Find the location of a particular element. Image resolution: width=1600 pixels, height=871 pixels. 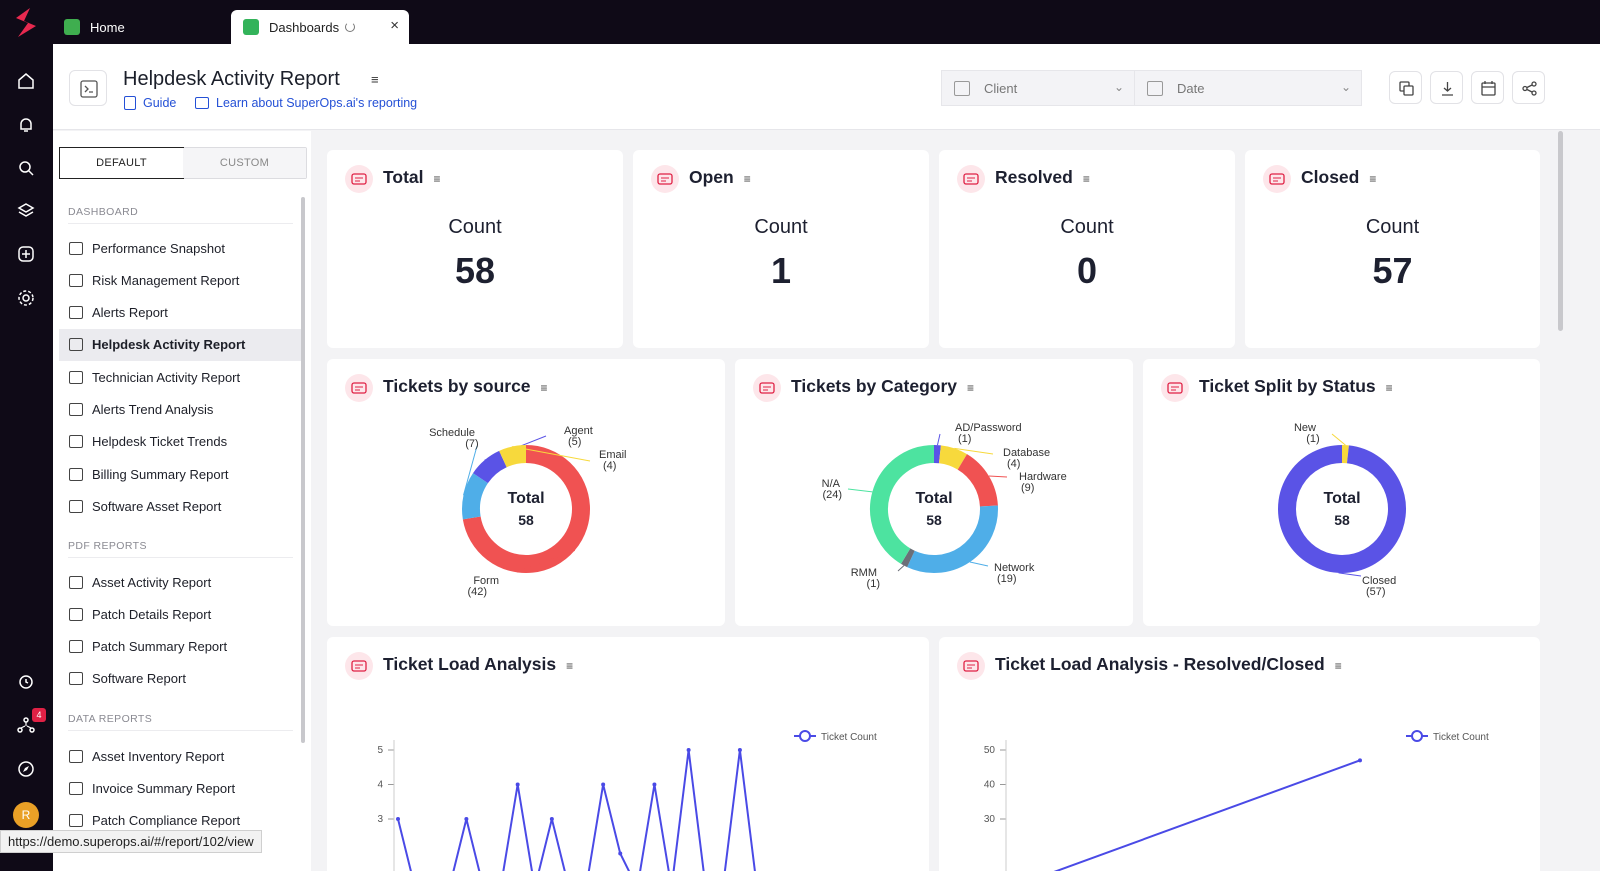

sidebar-item-label: Patch Summary Report is located at coordinates (160, 647).